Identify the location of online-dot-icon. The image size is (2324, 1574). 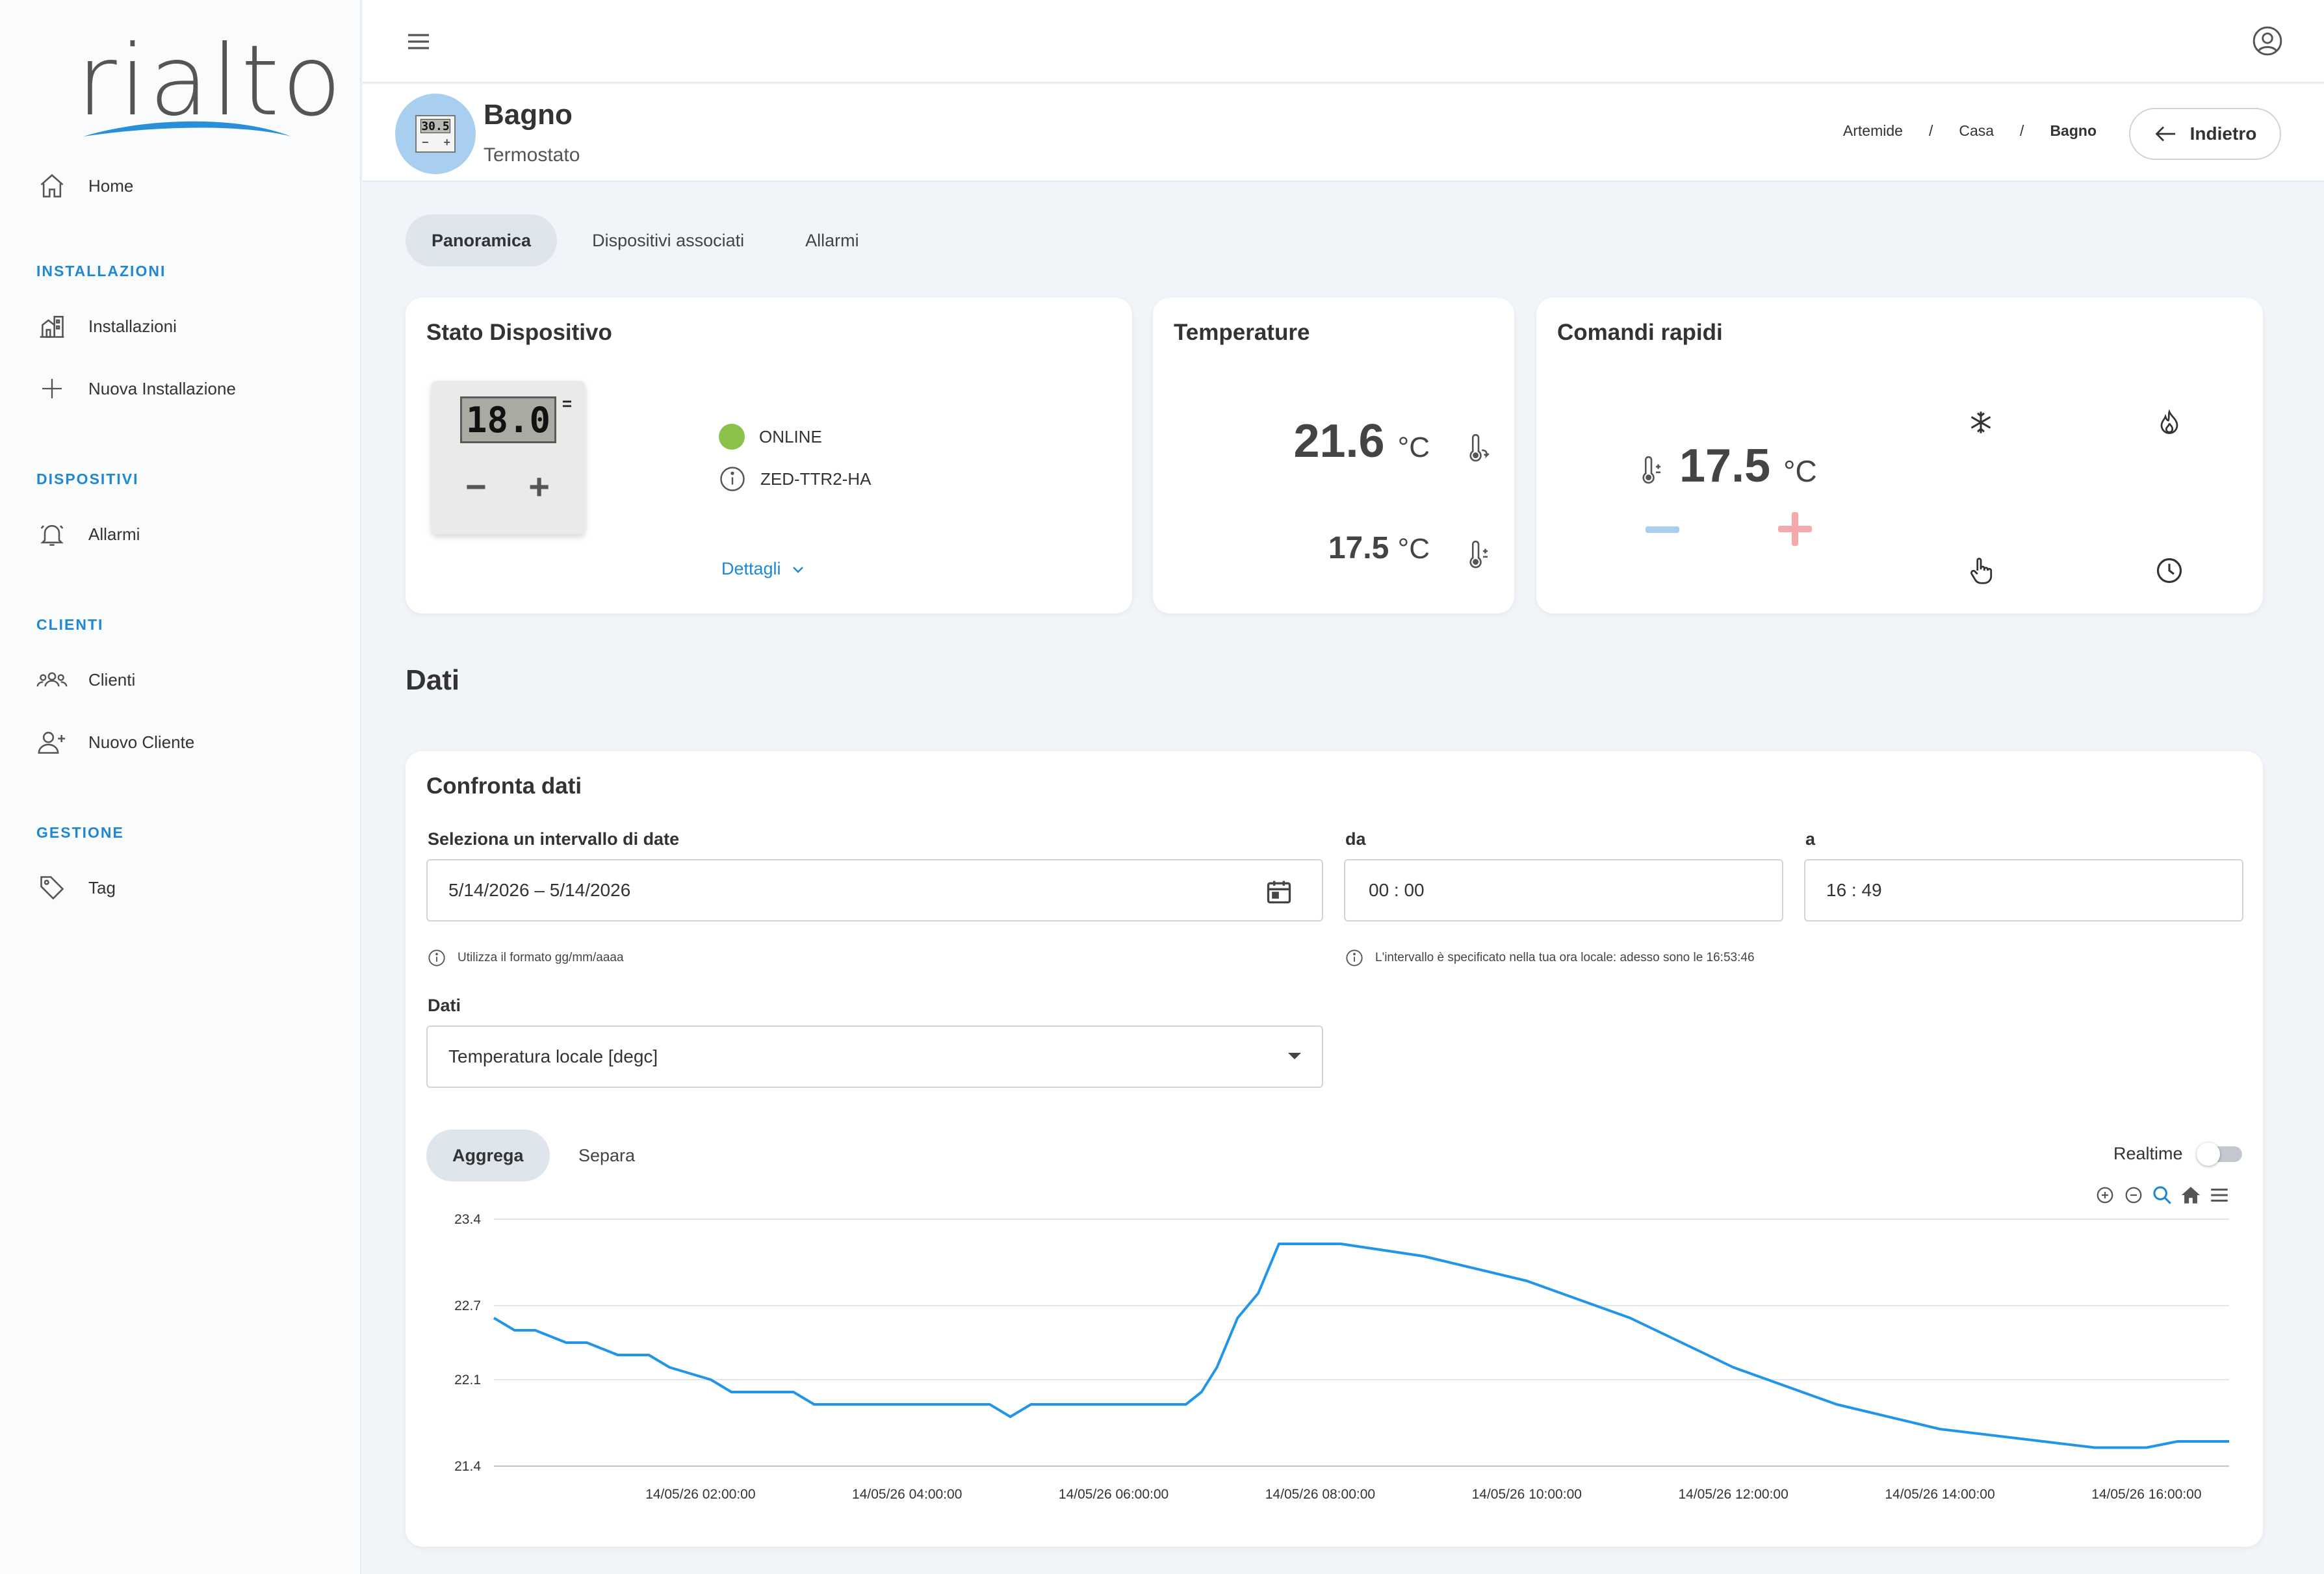
(732, 437).